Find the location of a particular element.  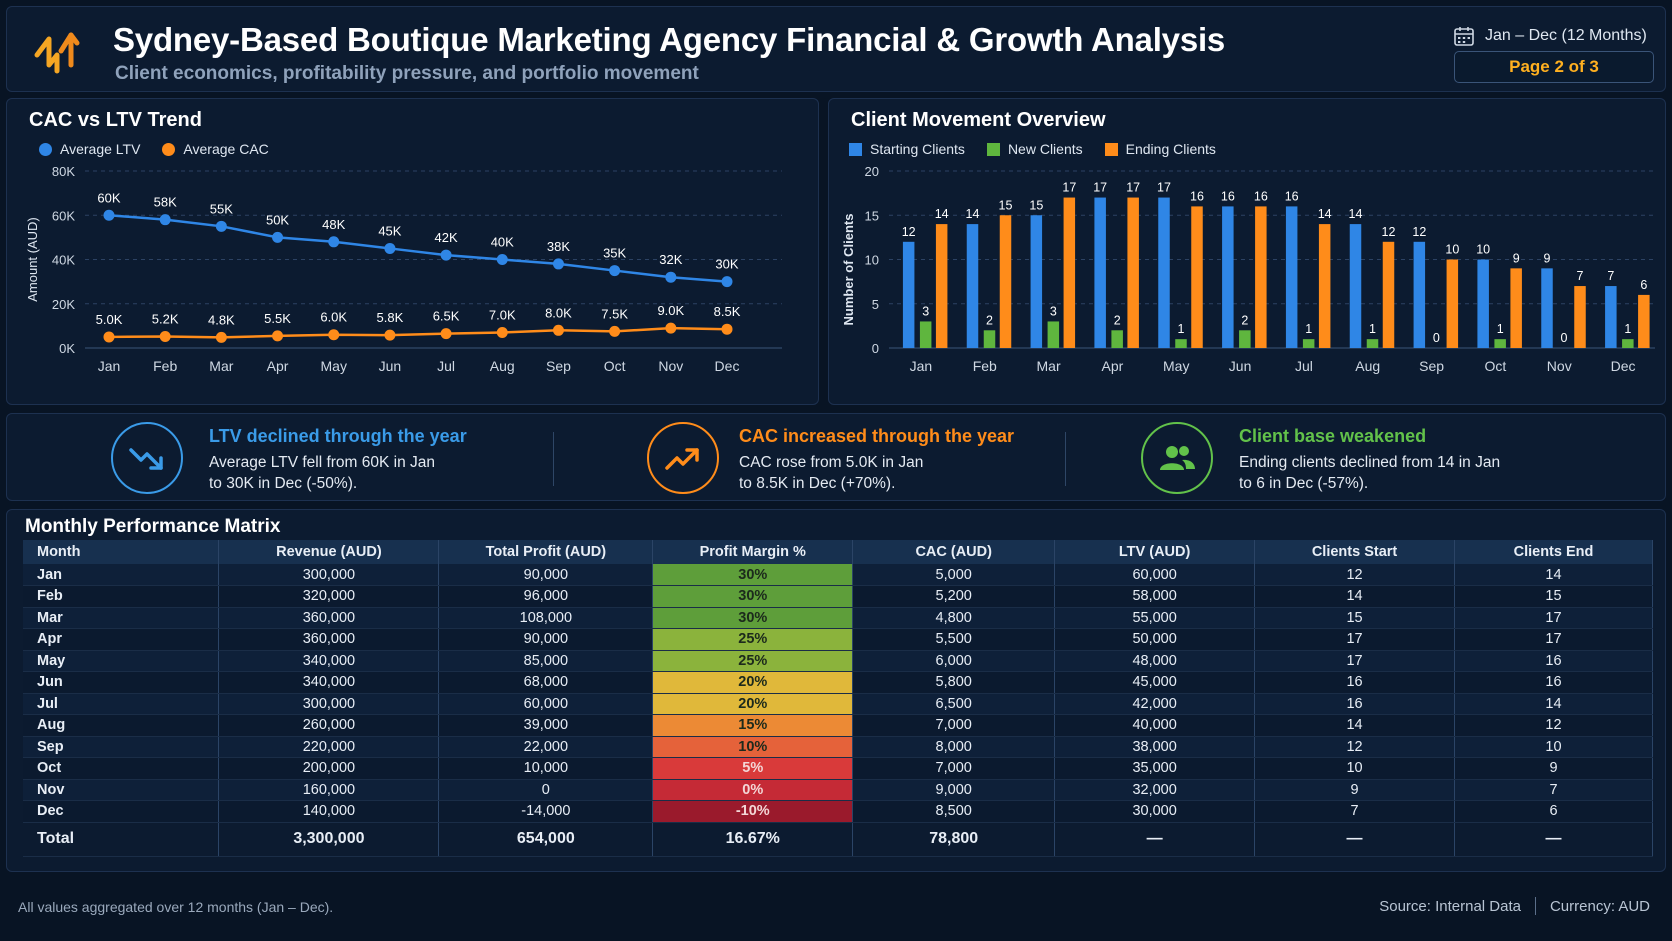

page-indicator: Page 2 of 3 is located at coordinates (1554, 67).